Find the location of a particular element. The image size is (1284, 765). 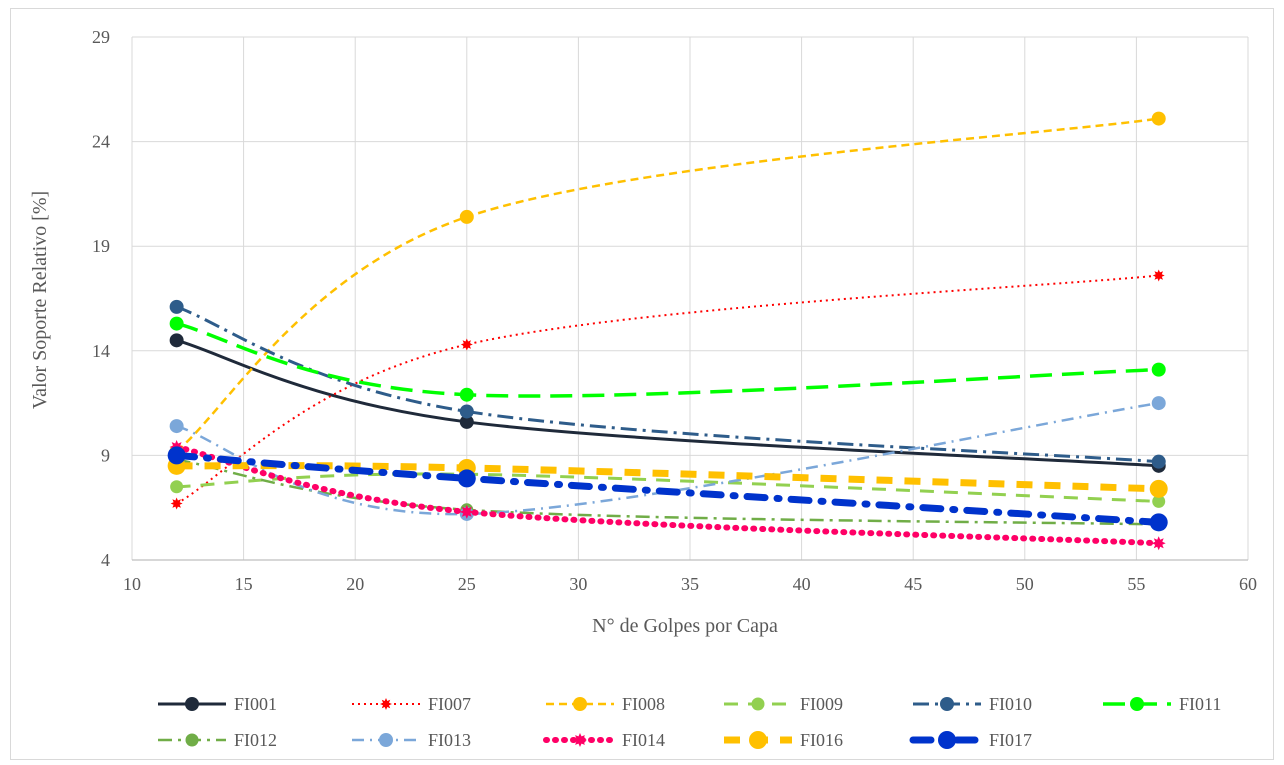

x-tick-label: 50 is located at coordinates (1025, 584).